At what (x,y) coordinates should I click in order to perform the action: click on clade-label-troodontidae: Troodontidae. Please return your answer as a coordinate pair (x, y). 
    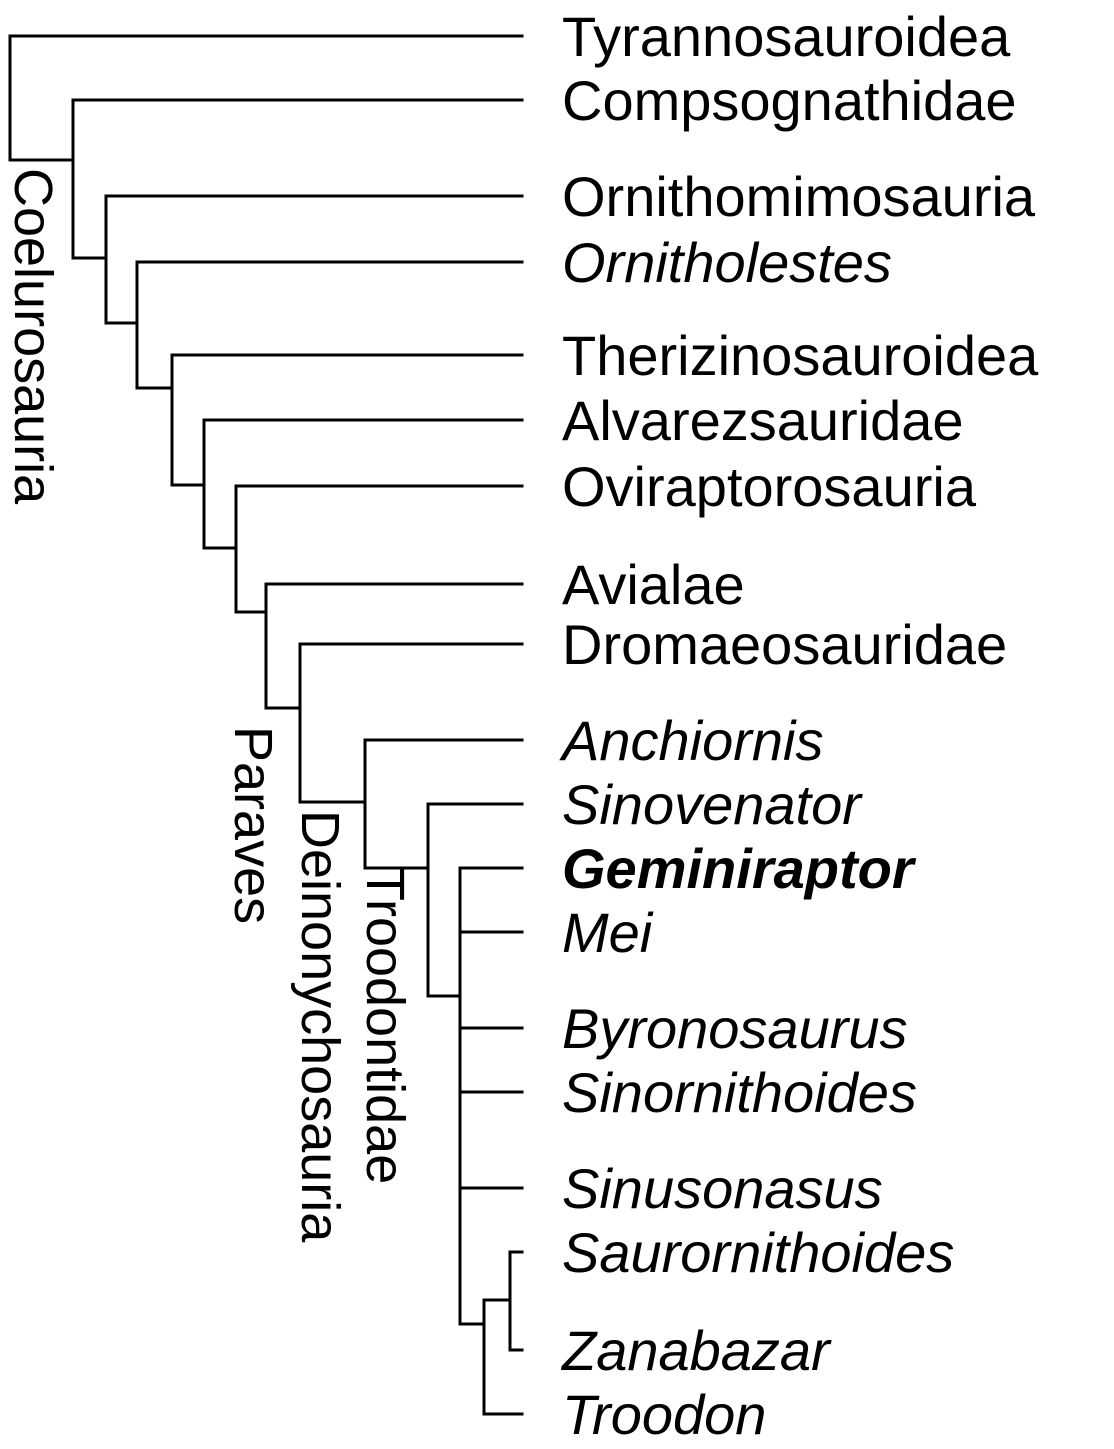
    Looking at the image, I should click on (385, 1026).